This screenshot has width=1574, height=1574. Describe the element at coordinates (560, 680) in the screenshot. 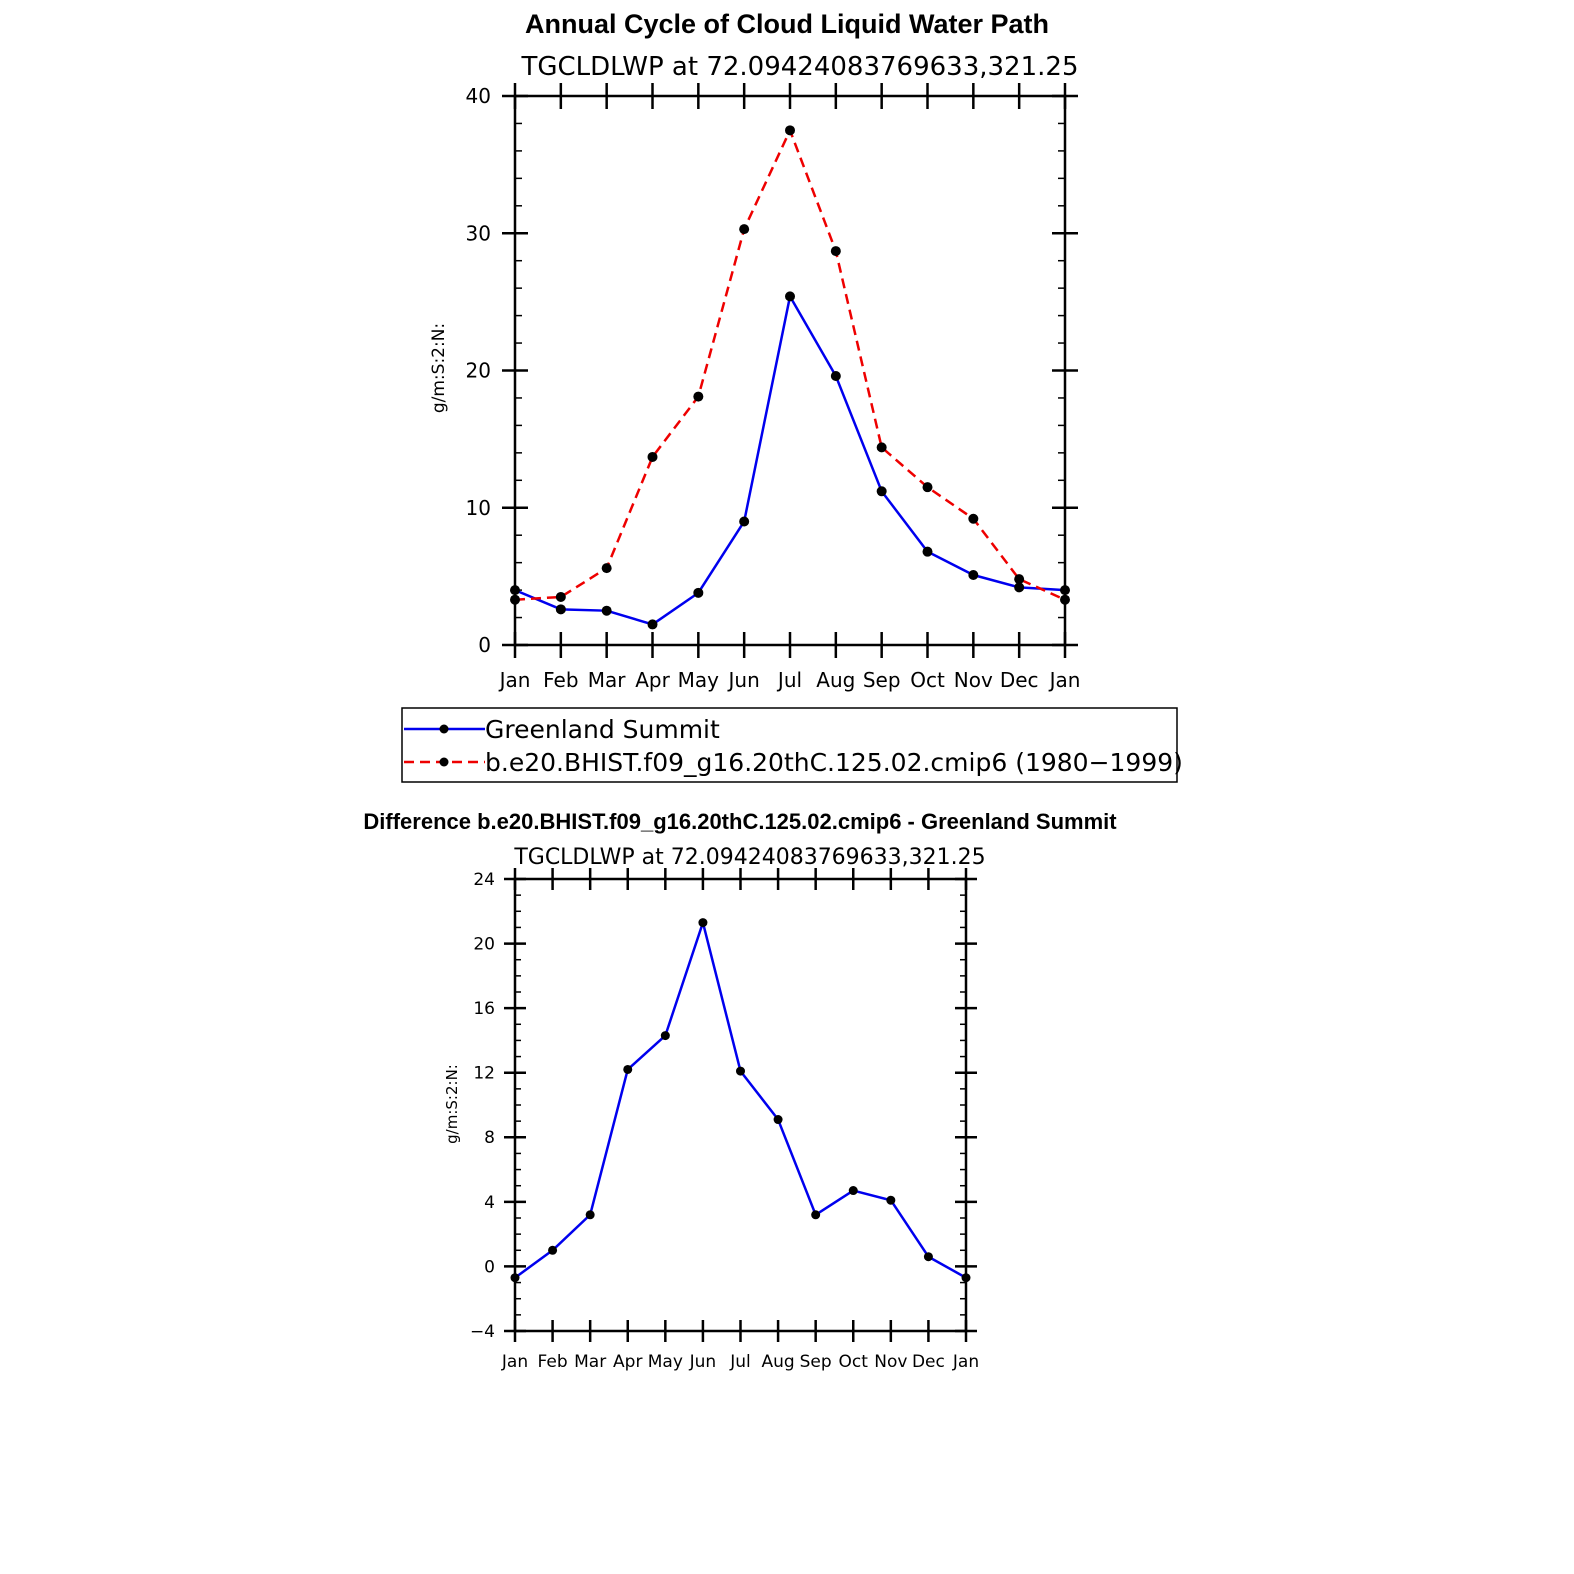

I see `top-chart-xtick-label: Feb` at that location.